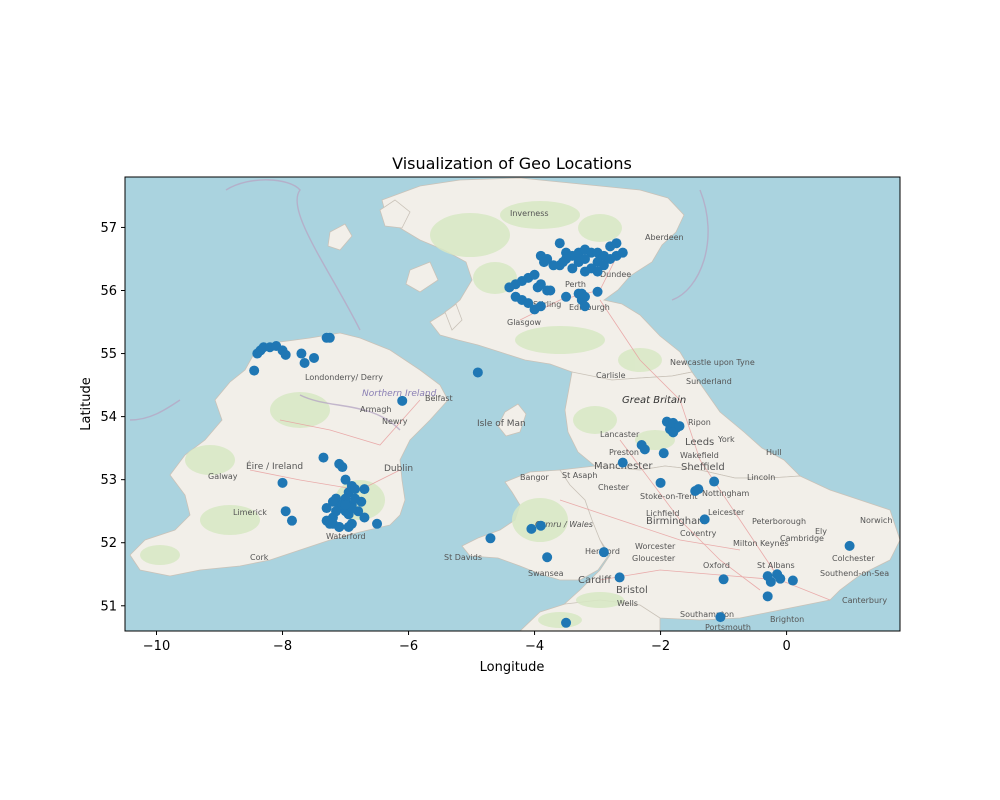 Image resolution: width=1000 pixels, height=800 pixels. I want to click on map-label: Cork, so click(259, 557).